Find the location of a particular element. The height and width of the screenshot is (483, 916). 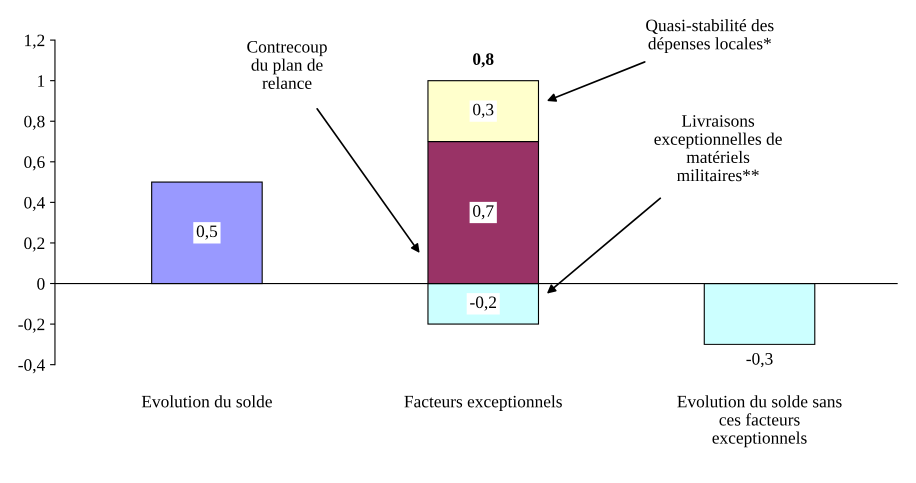

data-label: 0,5 is located at coordinates (207, 232).